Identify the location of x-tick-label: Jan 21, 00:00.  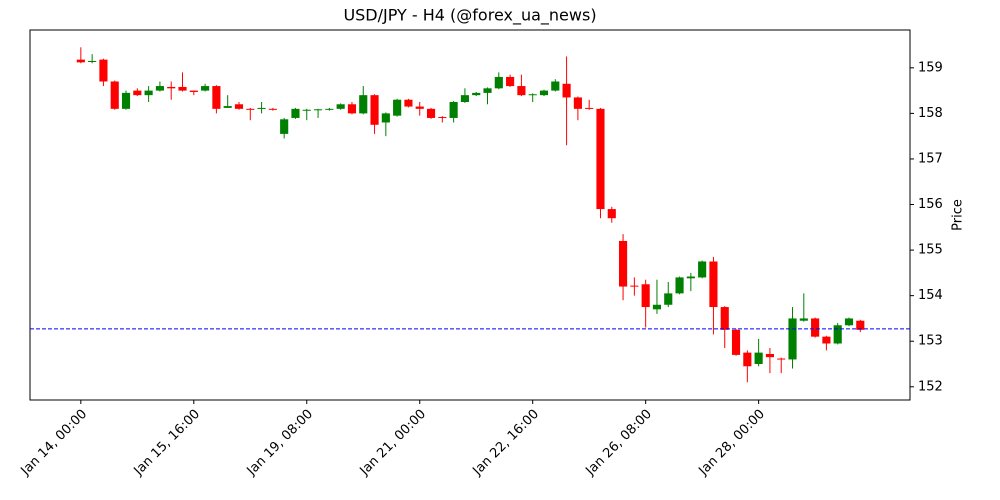
(393, 443).